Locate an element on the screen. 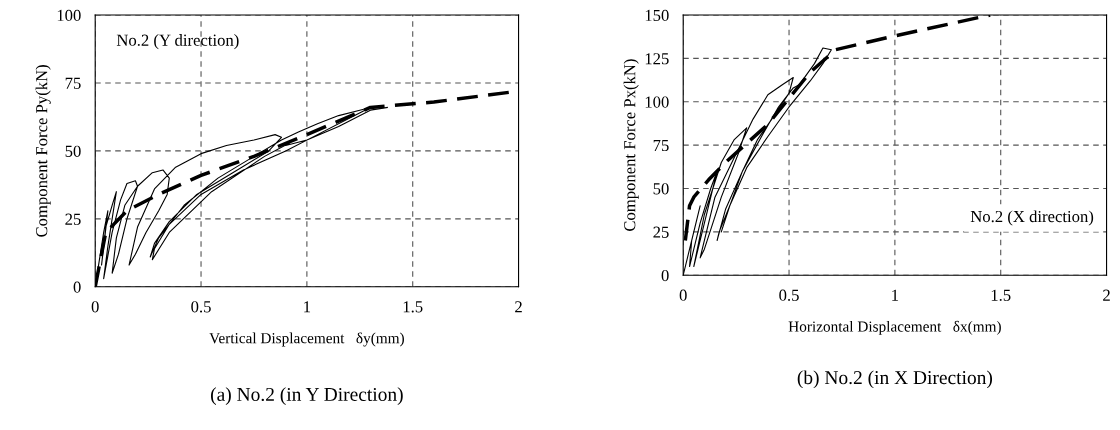 The width and height of the screenshot is (1120, 430). y-tick-label: 125 is located at coordinates (657, 59).